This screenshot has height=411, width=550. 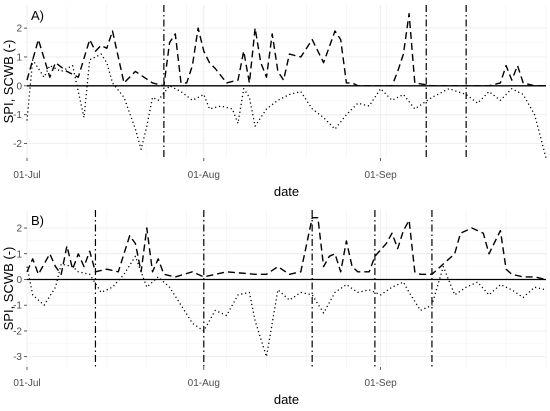 I want to click on x-ticks-b: 01-Jul 01-Aug 01-Sep, so click(x=205, y=378).